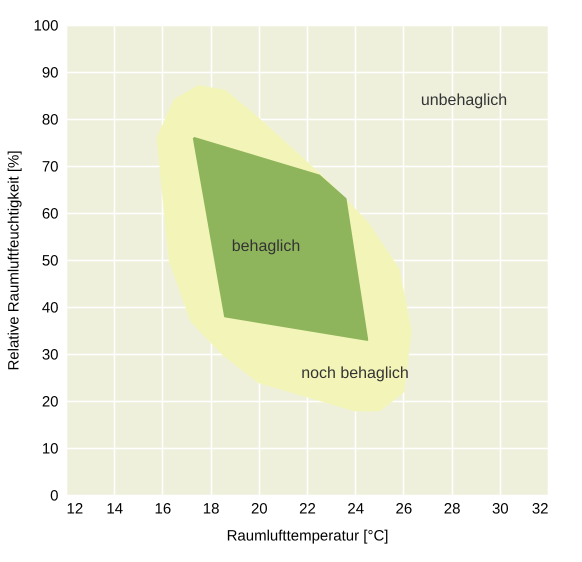 This screenshot has height=562, width=582. What do you see at coordinates (307, 536) in the screenshot?
I see `x-axis-title: Raumlufttemperatur [°C]` at bounding box center [307, 536].